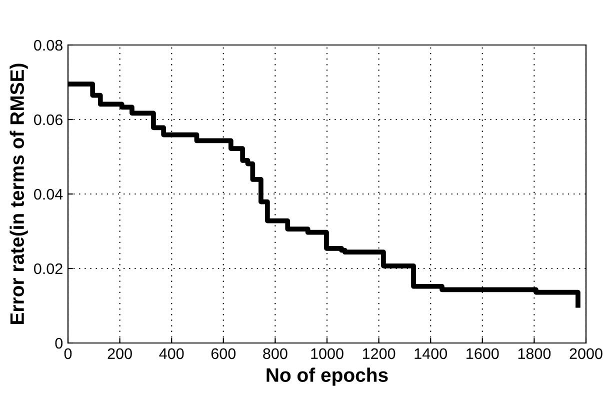 Image resolution: width=603 pixels, height=410 pixels. Describe the element at coordinates (275, 354) in the screenshot. I see `x-tick-label: 800` at that location.